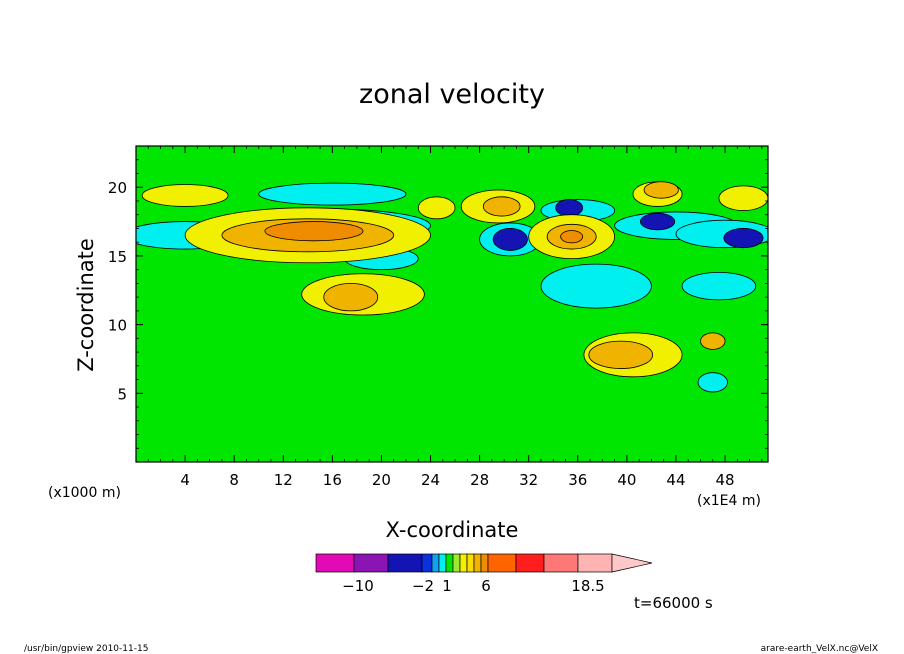 This screenshot has width=904, height=654. Describe the element at coordinates (84, 493) in the screenshot. I see `x-unit-left: (x1000 m)` at that location.